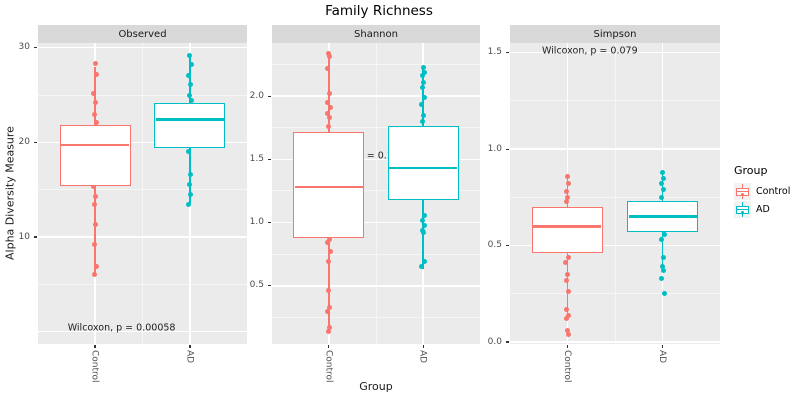 This screenshot has width=800, height=400. Describe the element at coordinates (328, 366) in the screenshot. I see `x-tick-label: Control` at that location.